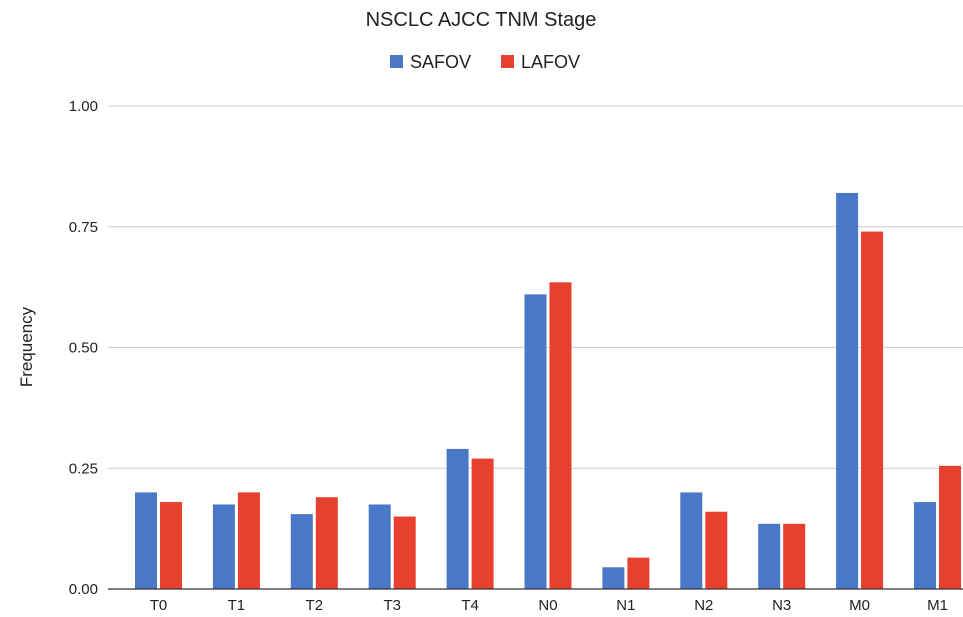 This screenshot has width=963, height=617. Describe the element at coordinates (457, 518) in the screenshot. I see `bar-safov-t4` at that location.